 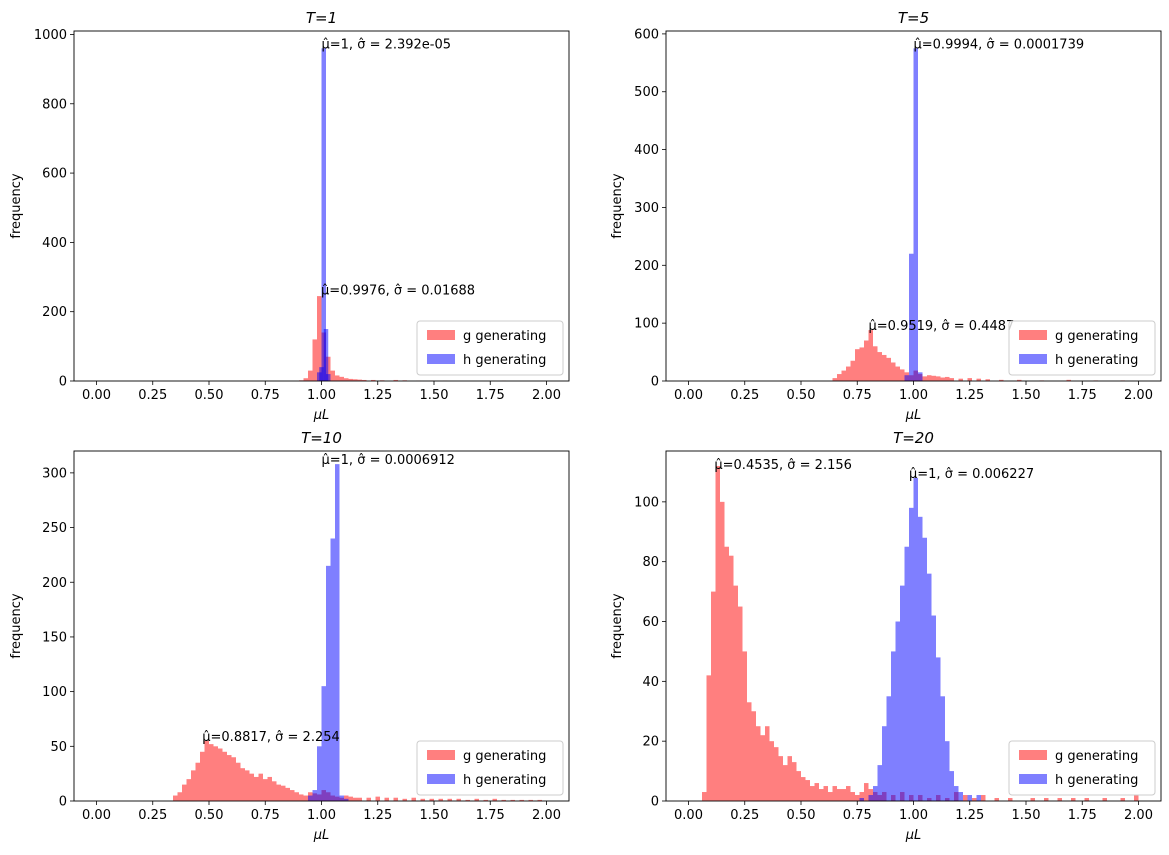 What do you see at coordinates (646, 150) in the screenshot?
I see `y-tick-label: 400` at bounding box center [646, 150].